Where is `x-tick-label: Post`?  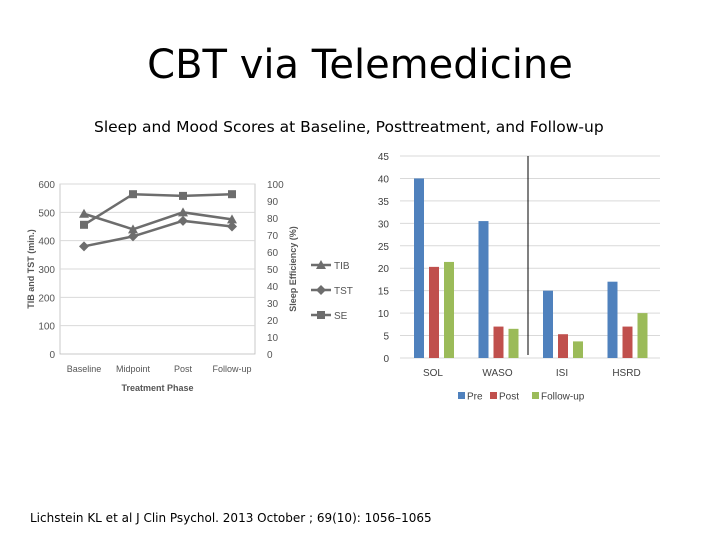 x-tick-label: Post is located at coordinates (183, 369).